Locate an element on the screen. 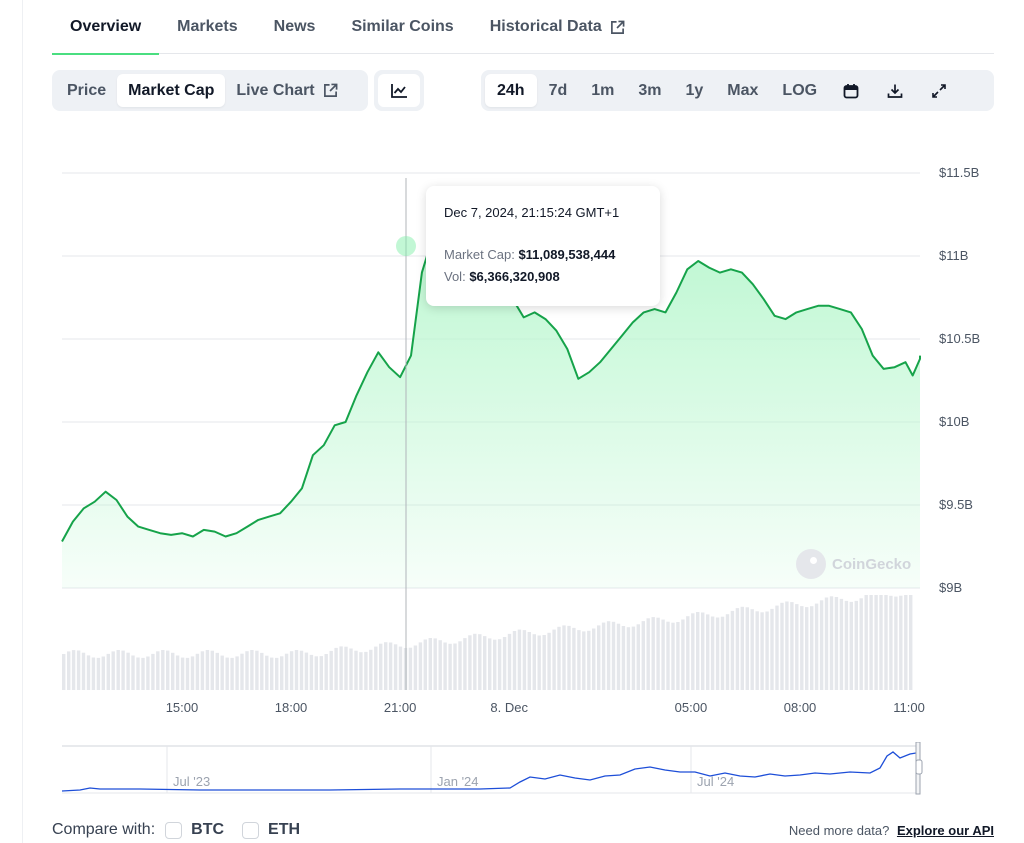 The height and width of the screenshot is (843, 1024). live-chart-button-label: Live Chart is located at coordinates (275, 90).